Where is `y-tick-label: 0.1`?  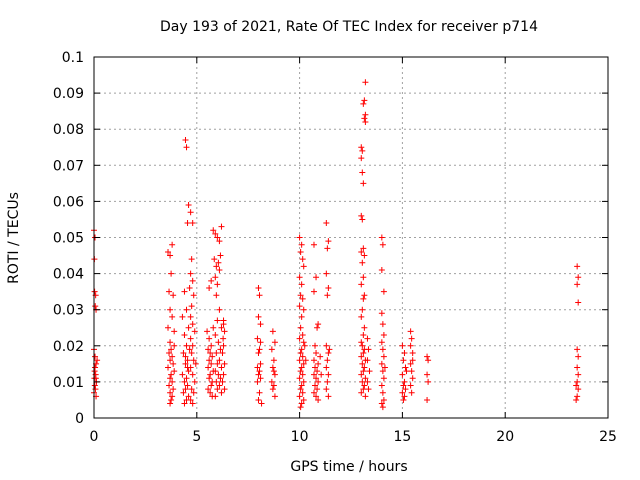 y-tick-label: 0.1 is located at coordinates (73, 58).